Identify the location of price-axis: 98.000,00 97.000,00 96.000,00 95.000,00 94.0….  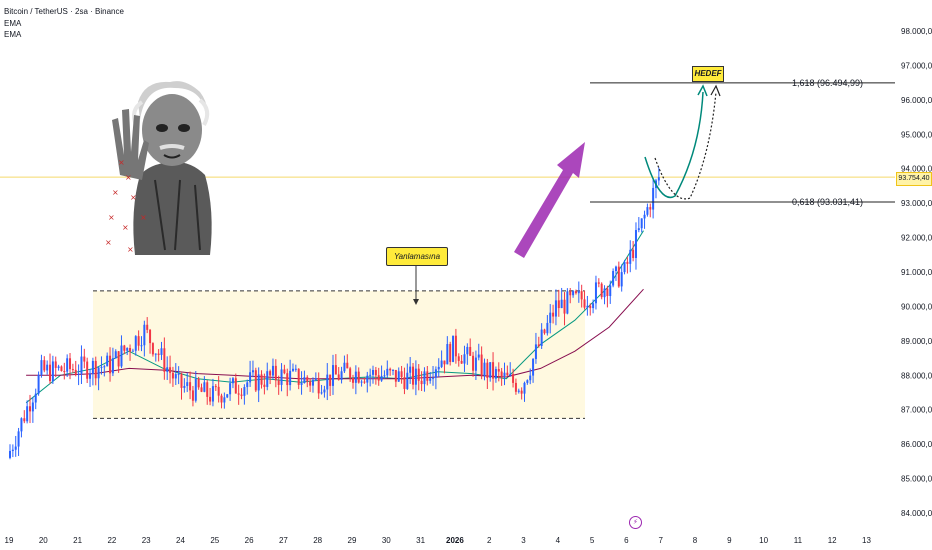
(916, 272).